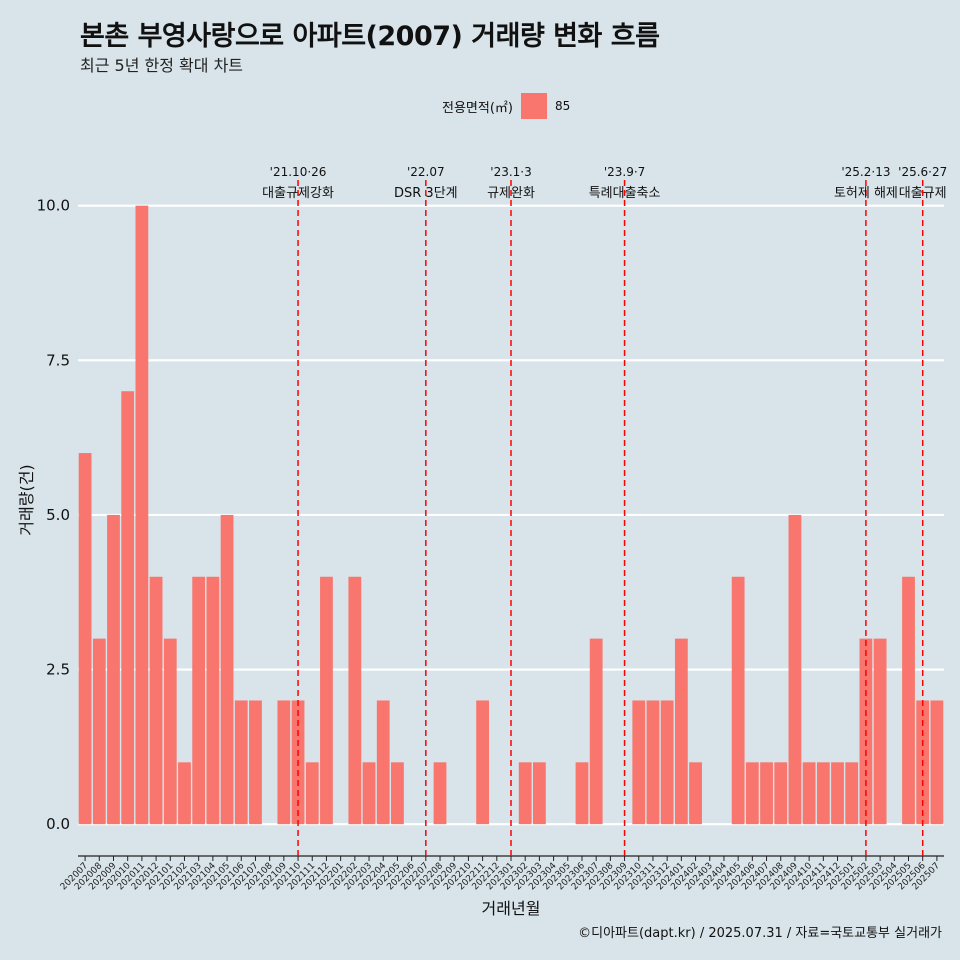 The height and width of the screenshot is (960, 960). What do you see at coordinates (298, 193) in the screenshot?
I see `event-name-label: 대출규제강화` at bounding box center [298, 193].